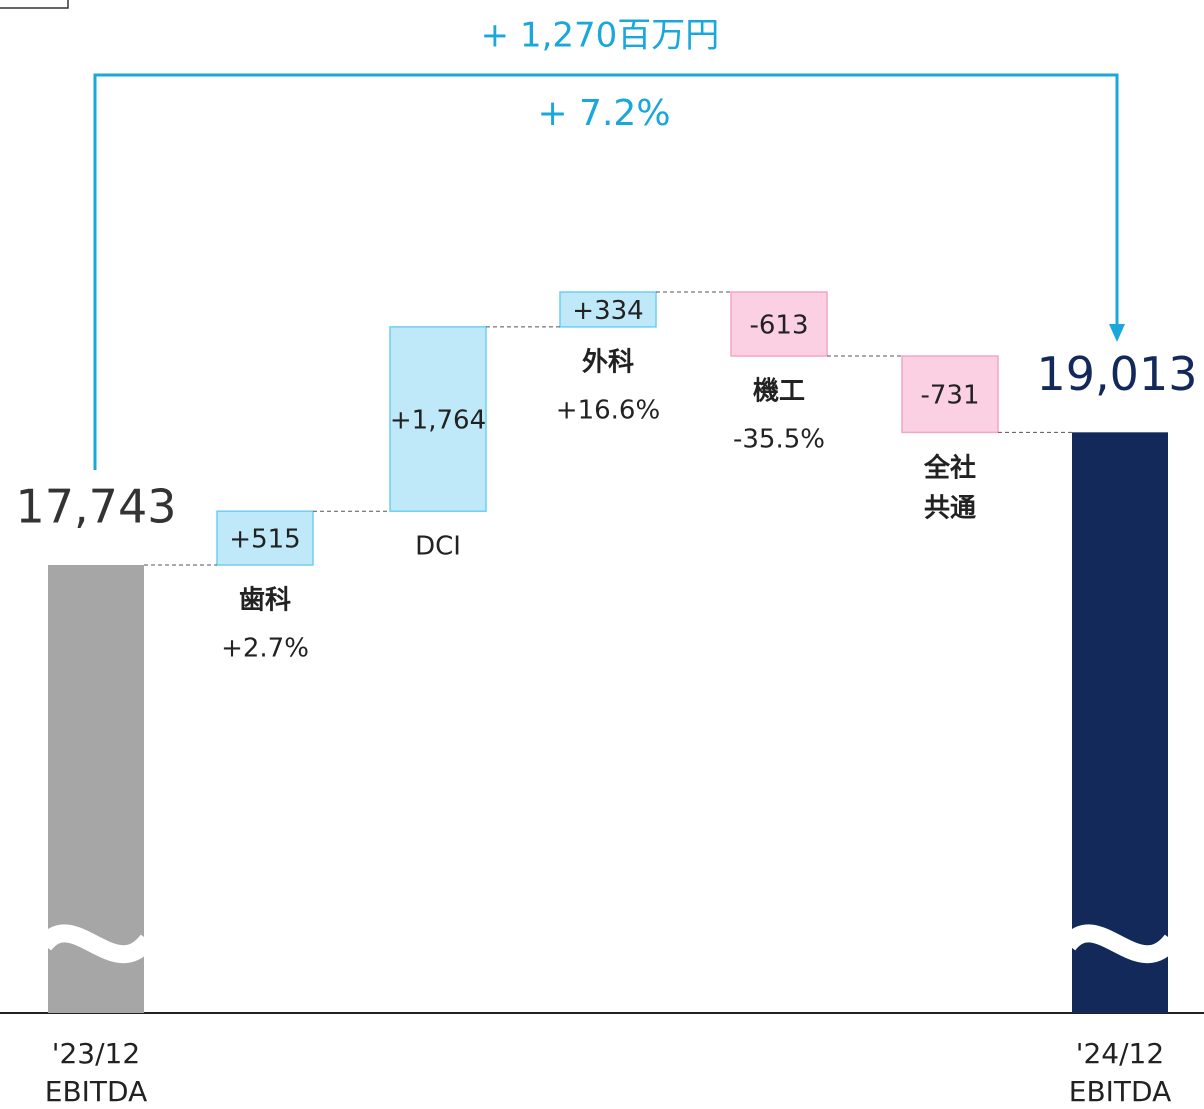 The height and width of the screenshot is (1109, 1204). I want to click on change-label: +2.7%, so click(265, 649).